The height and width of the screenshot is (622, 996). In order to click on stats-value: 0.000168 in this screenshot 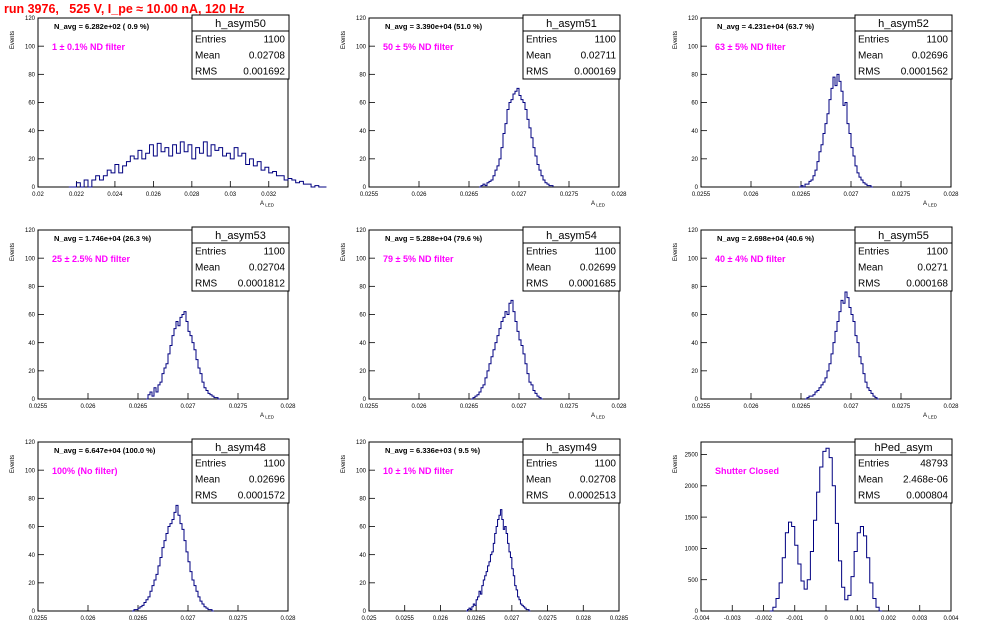, I will do `click(927, 284)`.